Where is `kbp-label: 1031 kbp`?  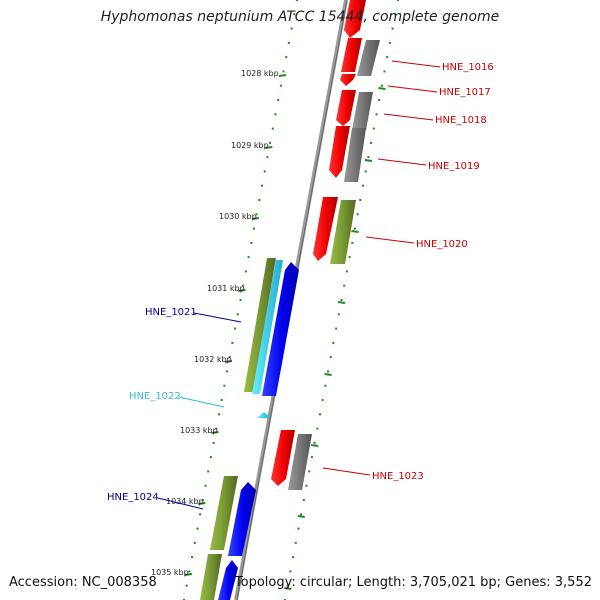
kbp-label: 1031 kbp is located at coordinates (226, 288).